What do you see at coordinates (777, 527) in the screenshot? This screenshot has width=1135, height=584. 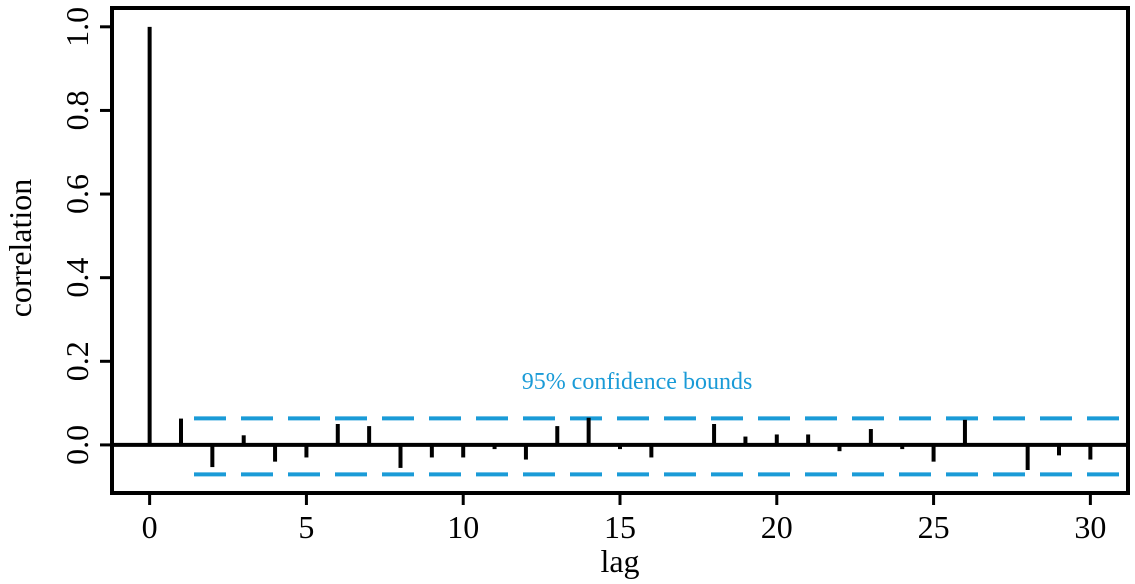 I see `x-tick-label: 20` at bounding box center [777, 527].